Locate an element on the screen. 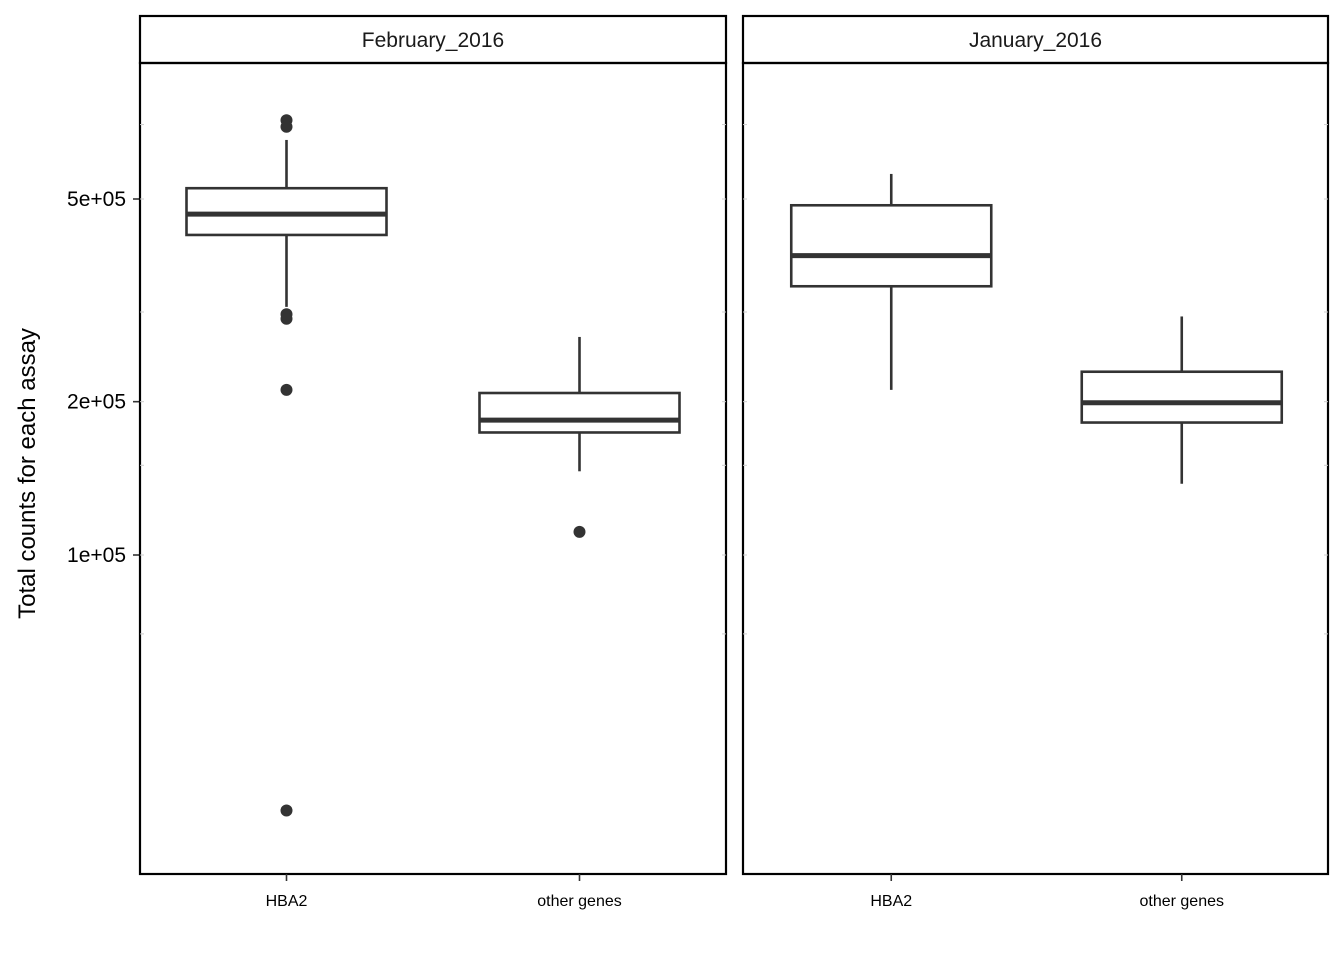  facet-title: January_2016 is located at coordinates (1035, 40).